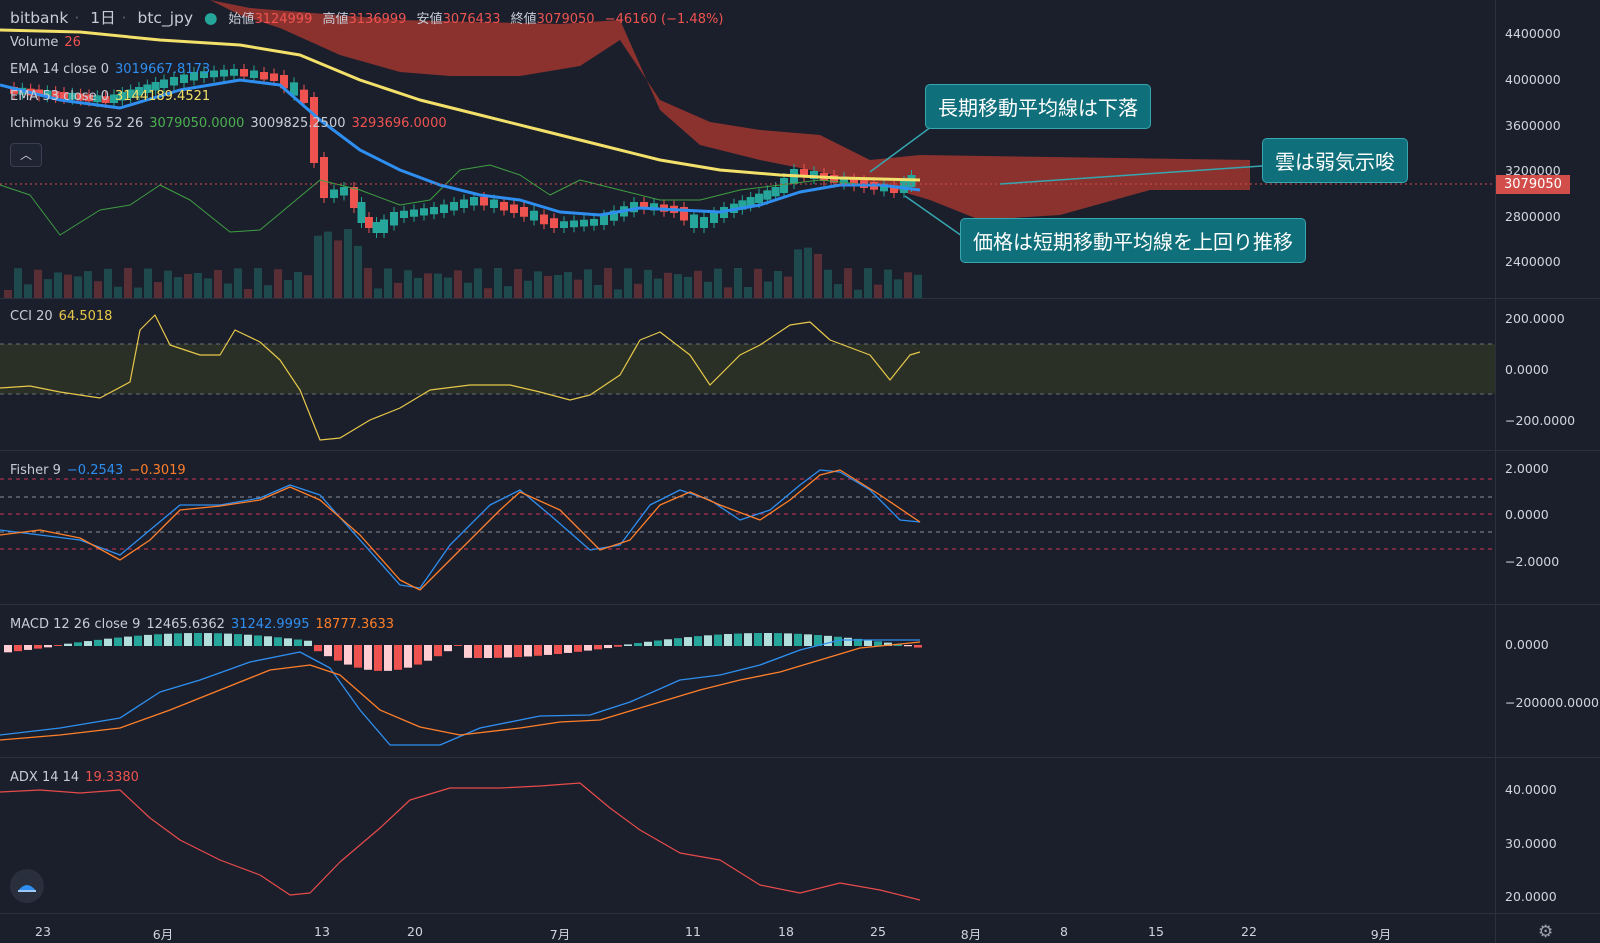 This screenshot has height=943, width=1600. What do you see at coordinates (460, 691) in the screenshot?
I see `macd-signal-line` at bounding box center [460, 691].